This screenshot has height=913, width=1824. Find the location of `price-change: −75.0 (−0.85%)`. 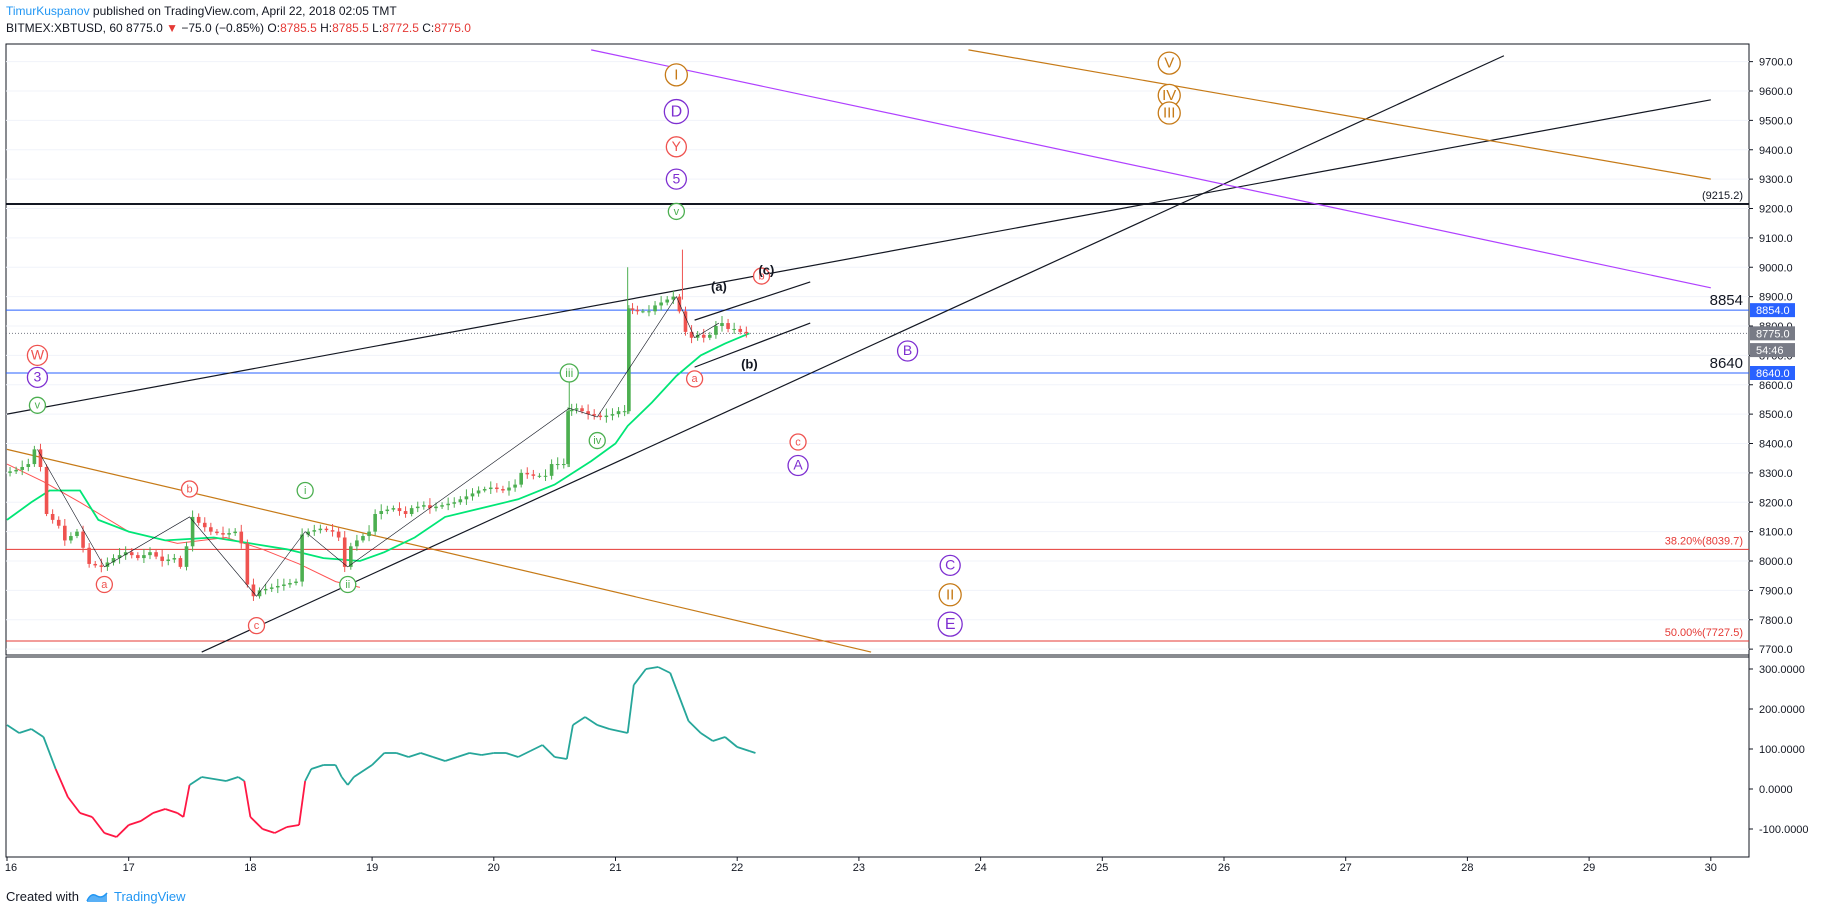

price-change: −75.0 (−0.85%) is located at coordinates (223, 28).